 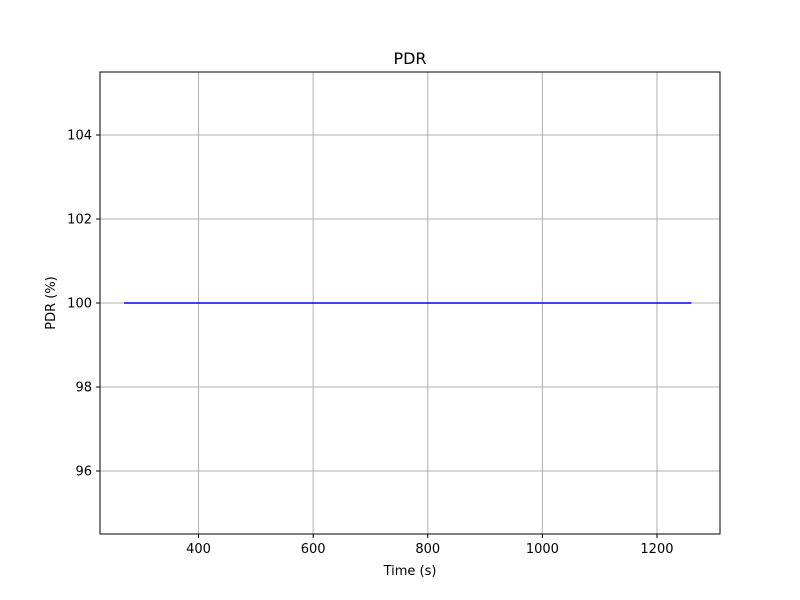 I want to click on y-axis-ticks: 96 98 100 102 104, so click(x=83, y=304).